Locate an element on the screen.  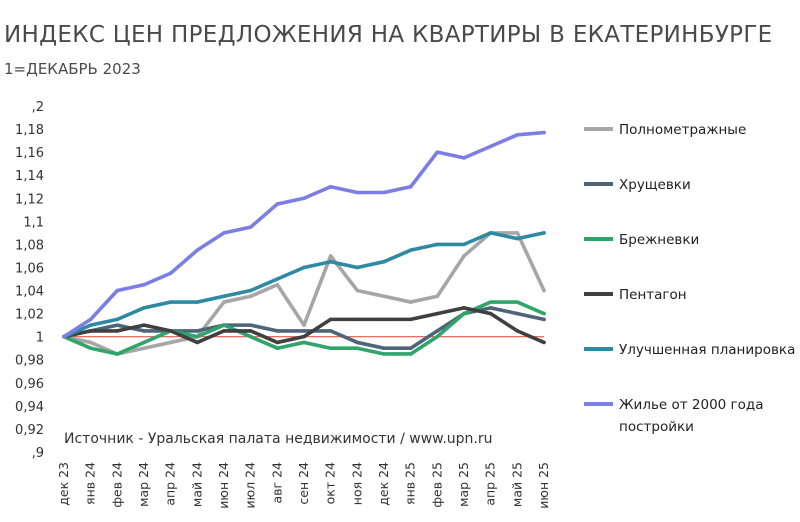
y-tick-label: 0,98 is located at coordinates (29, 361).